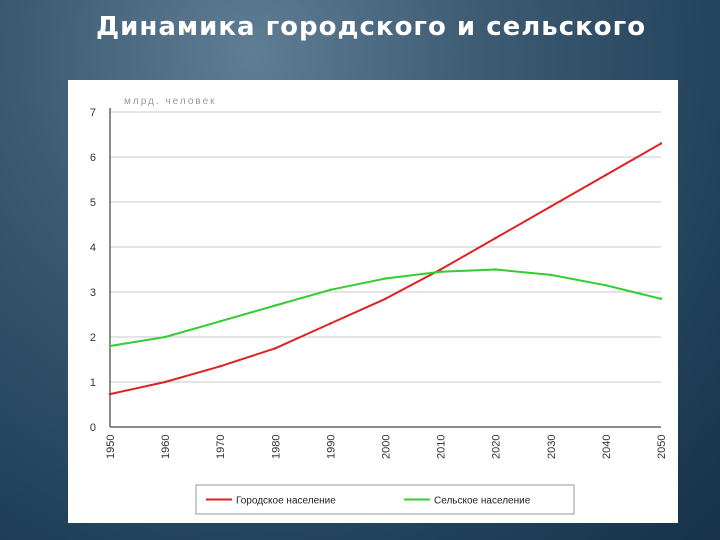  Describe the element at coordinates (93, 383) in the screenshot. I see `y-tick-label: 1` at that location.